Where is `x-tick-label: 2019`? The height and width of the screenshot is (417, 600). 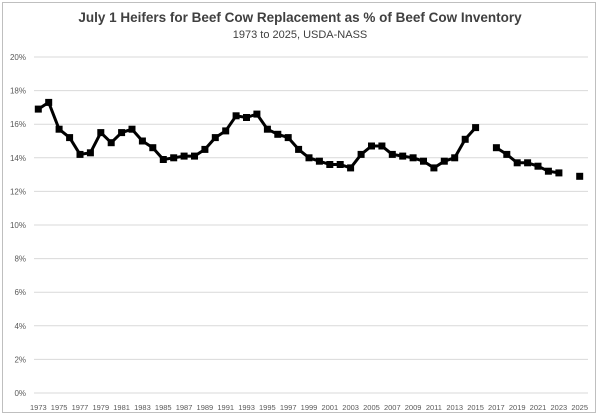 x-tick-label: 2019 is located at coordinates (517, 407).